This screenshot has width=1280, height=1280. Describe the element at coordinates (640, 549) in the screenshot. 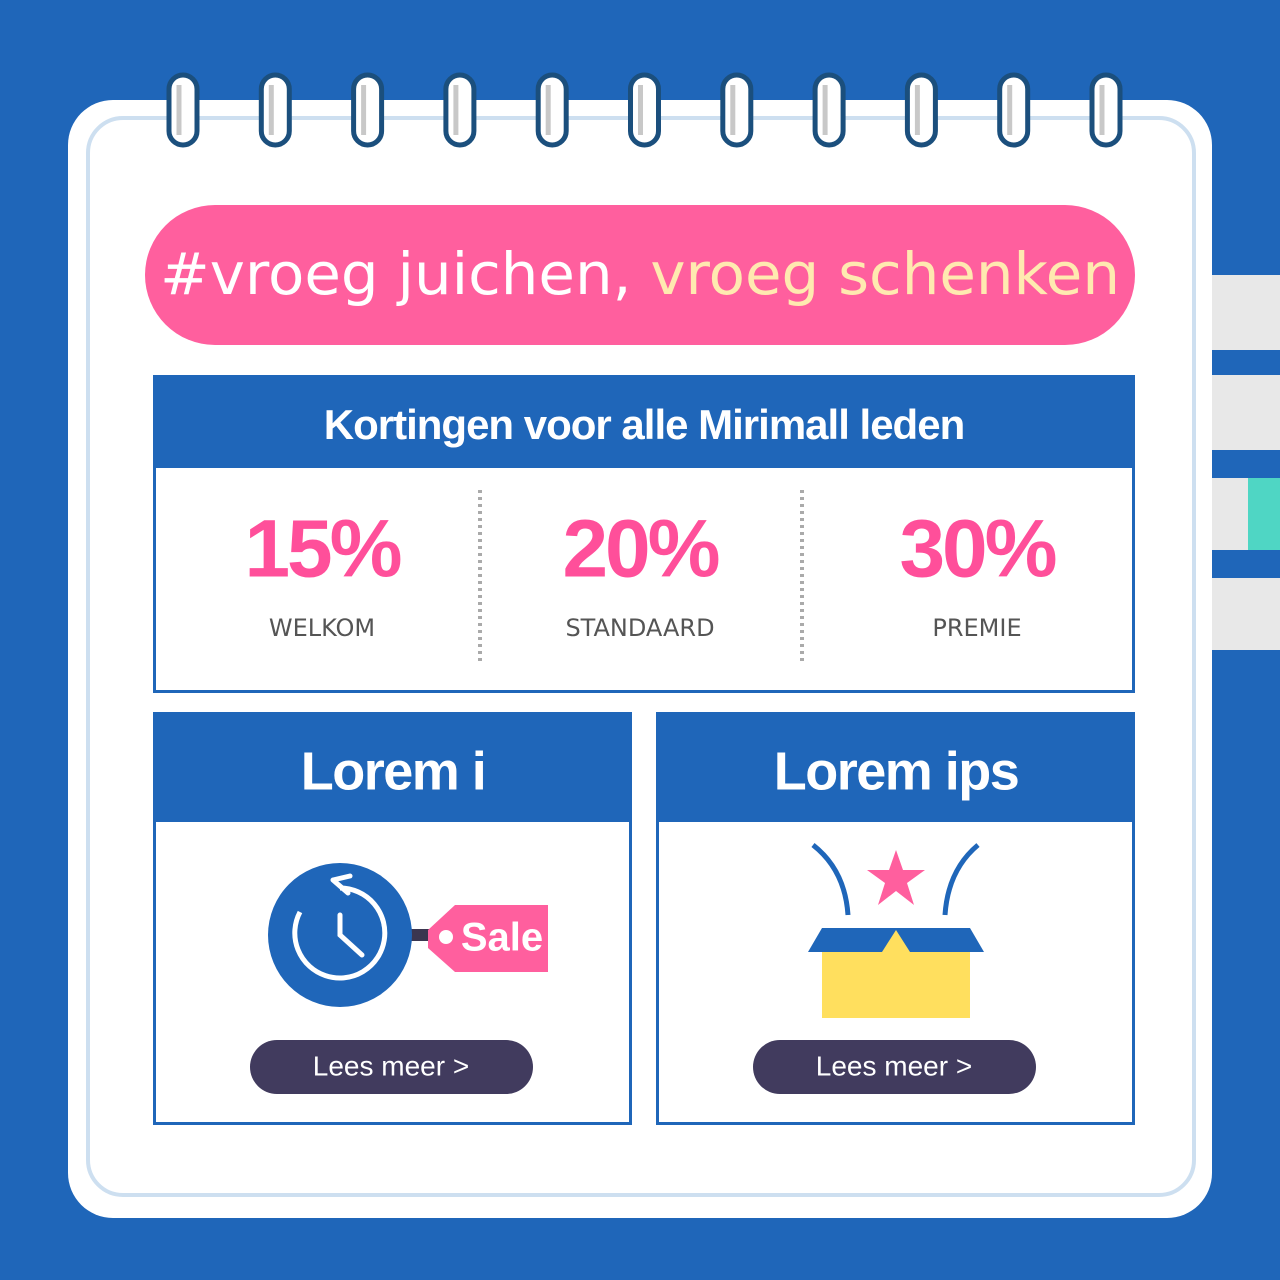

I see `discount-value: 20%` at that location.